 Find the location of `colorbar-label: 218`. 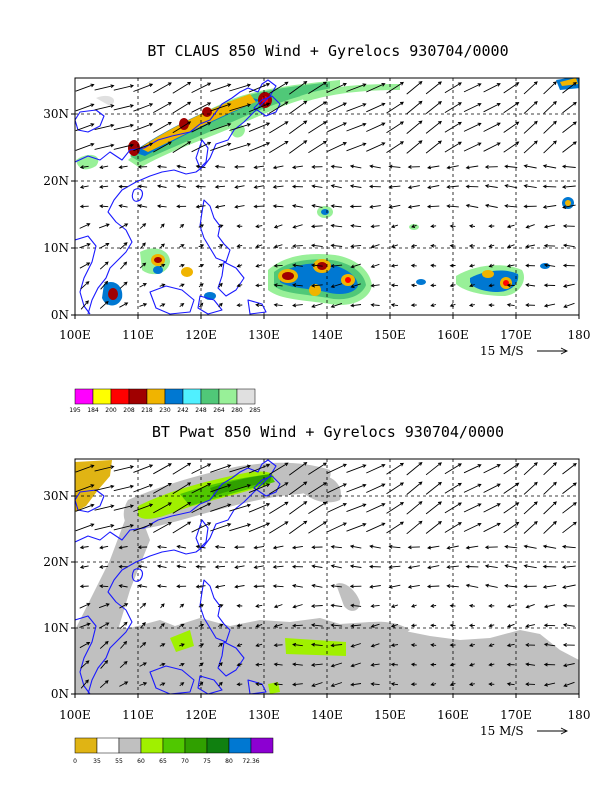

colorbar-label: 218 is located at coordinates (147, 410).